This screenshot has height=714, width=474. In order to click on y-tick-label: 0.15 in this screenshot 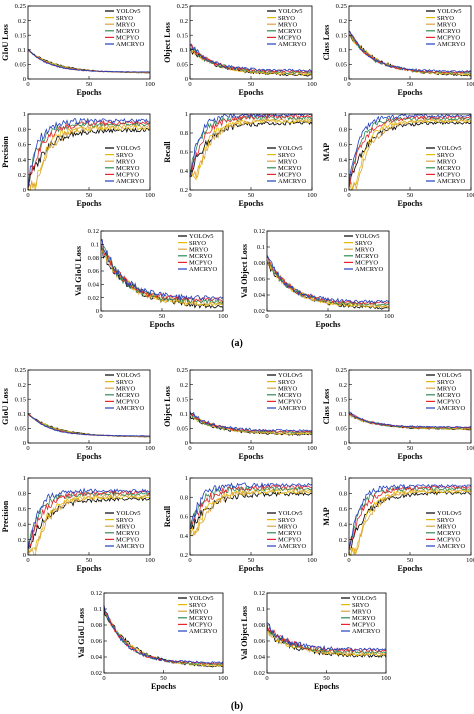, I will do `click(20, 399)`.